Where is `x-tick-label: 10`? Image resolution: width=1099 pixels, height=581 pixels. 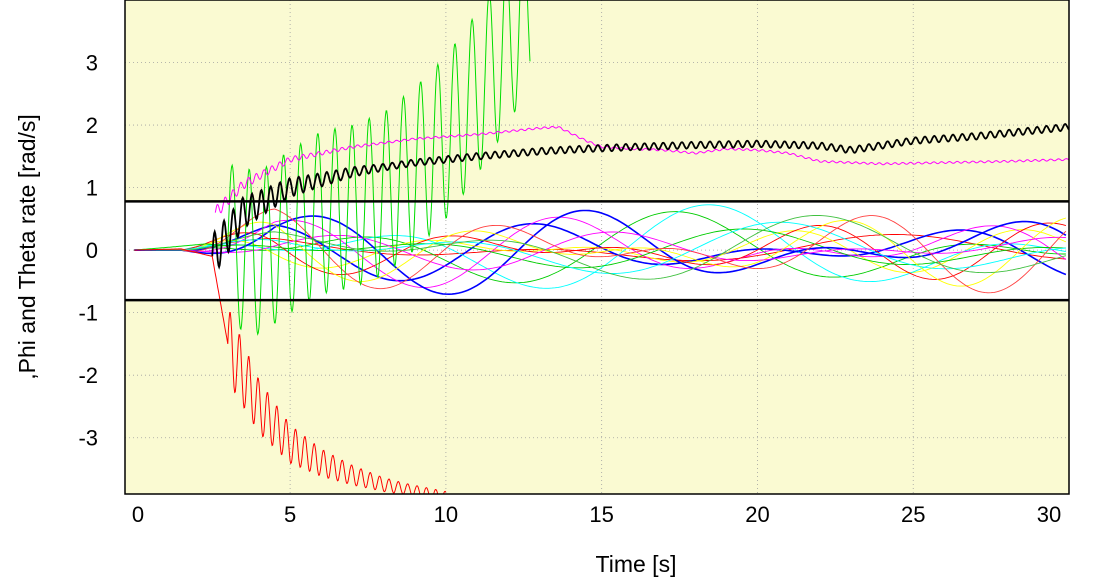
x-tick-label: 10 is located at coordinates (446, 514).